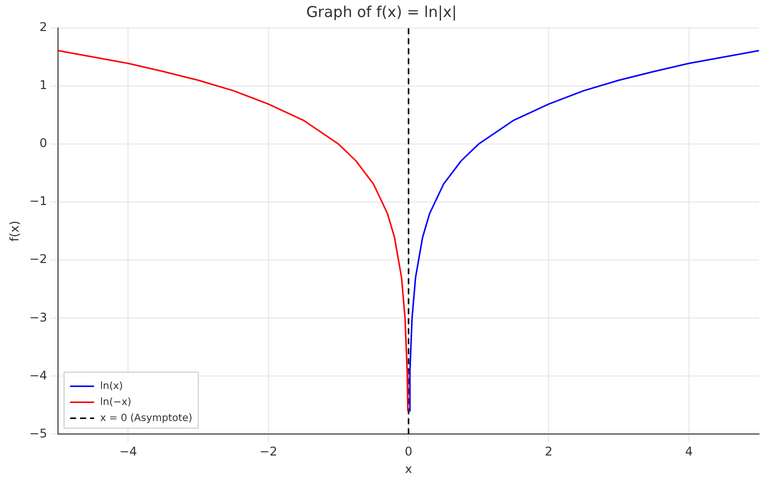 The width and height of the screenshot is (760, 483). I want to click on legend-label: x = 0 (Asymptote), so click(146, 418).